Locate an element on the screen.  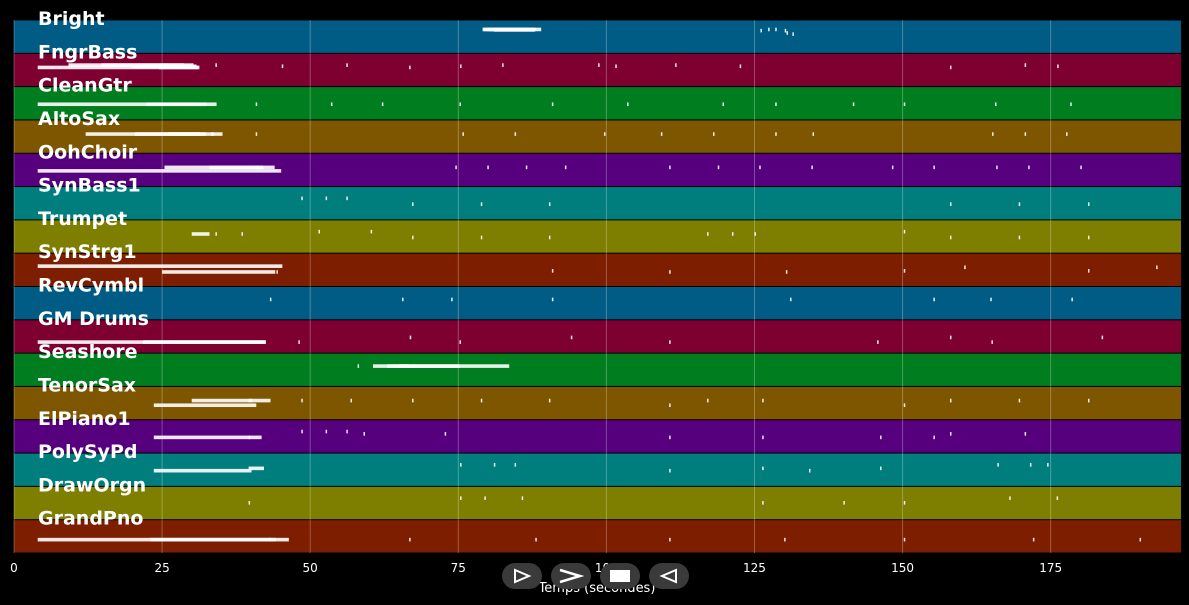
track-label: Seashore is located at coordinates (88, 352).